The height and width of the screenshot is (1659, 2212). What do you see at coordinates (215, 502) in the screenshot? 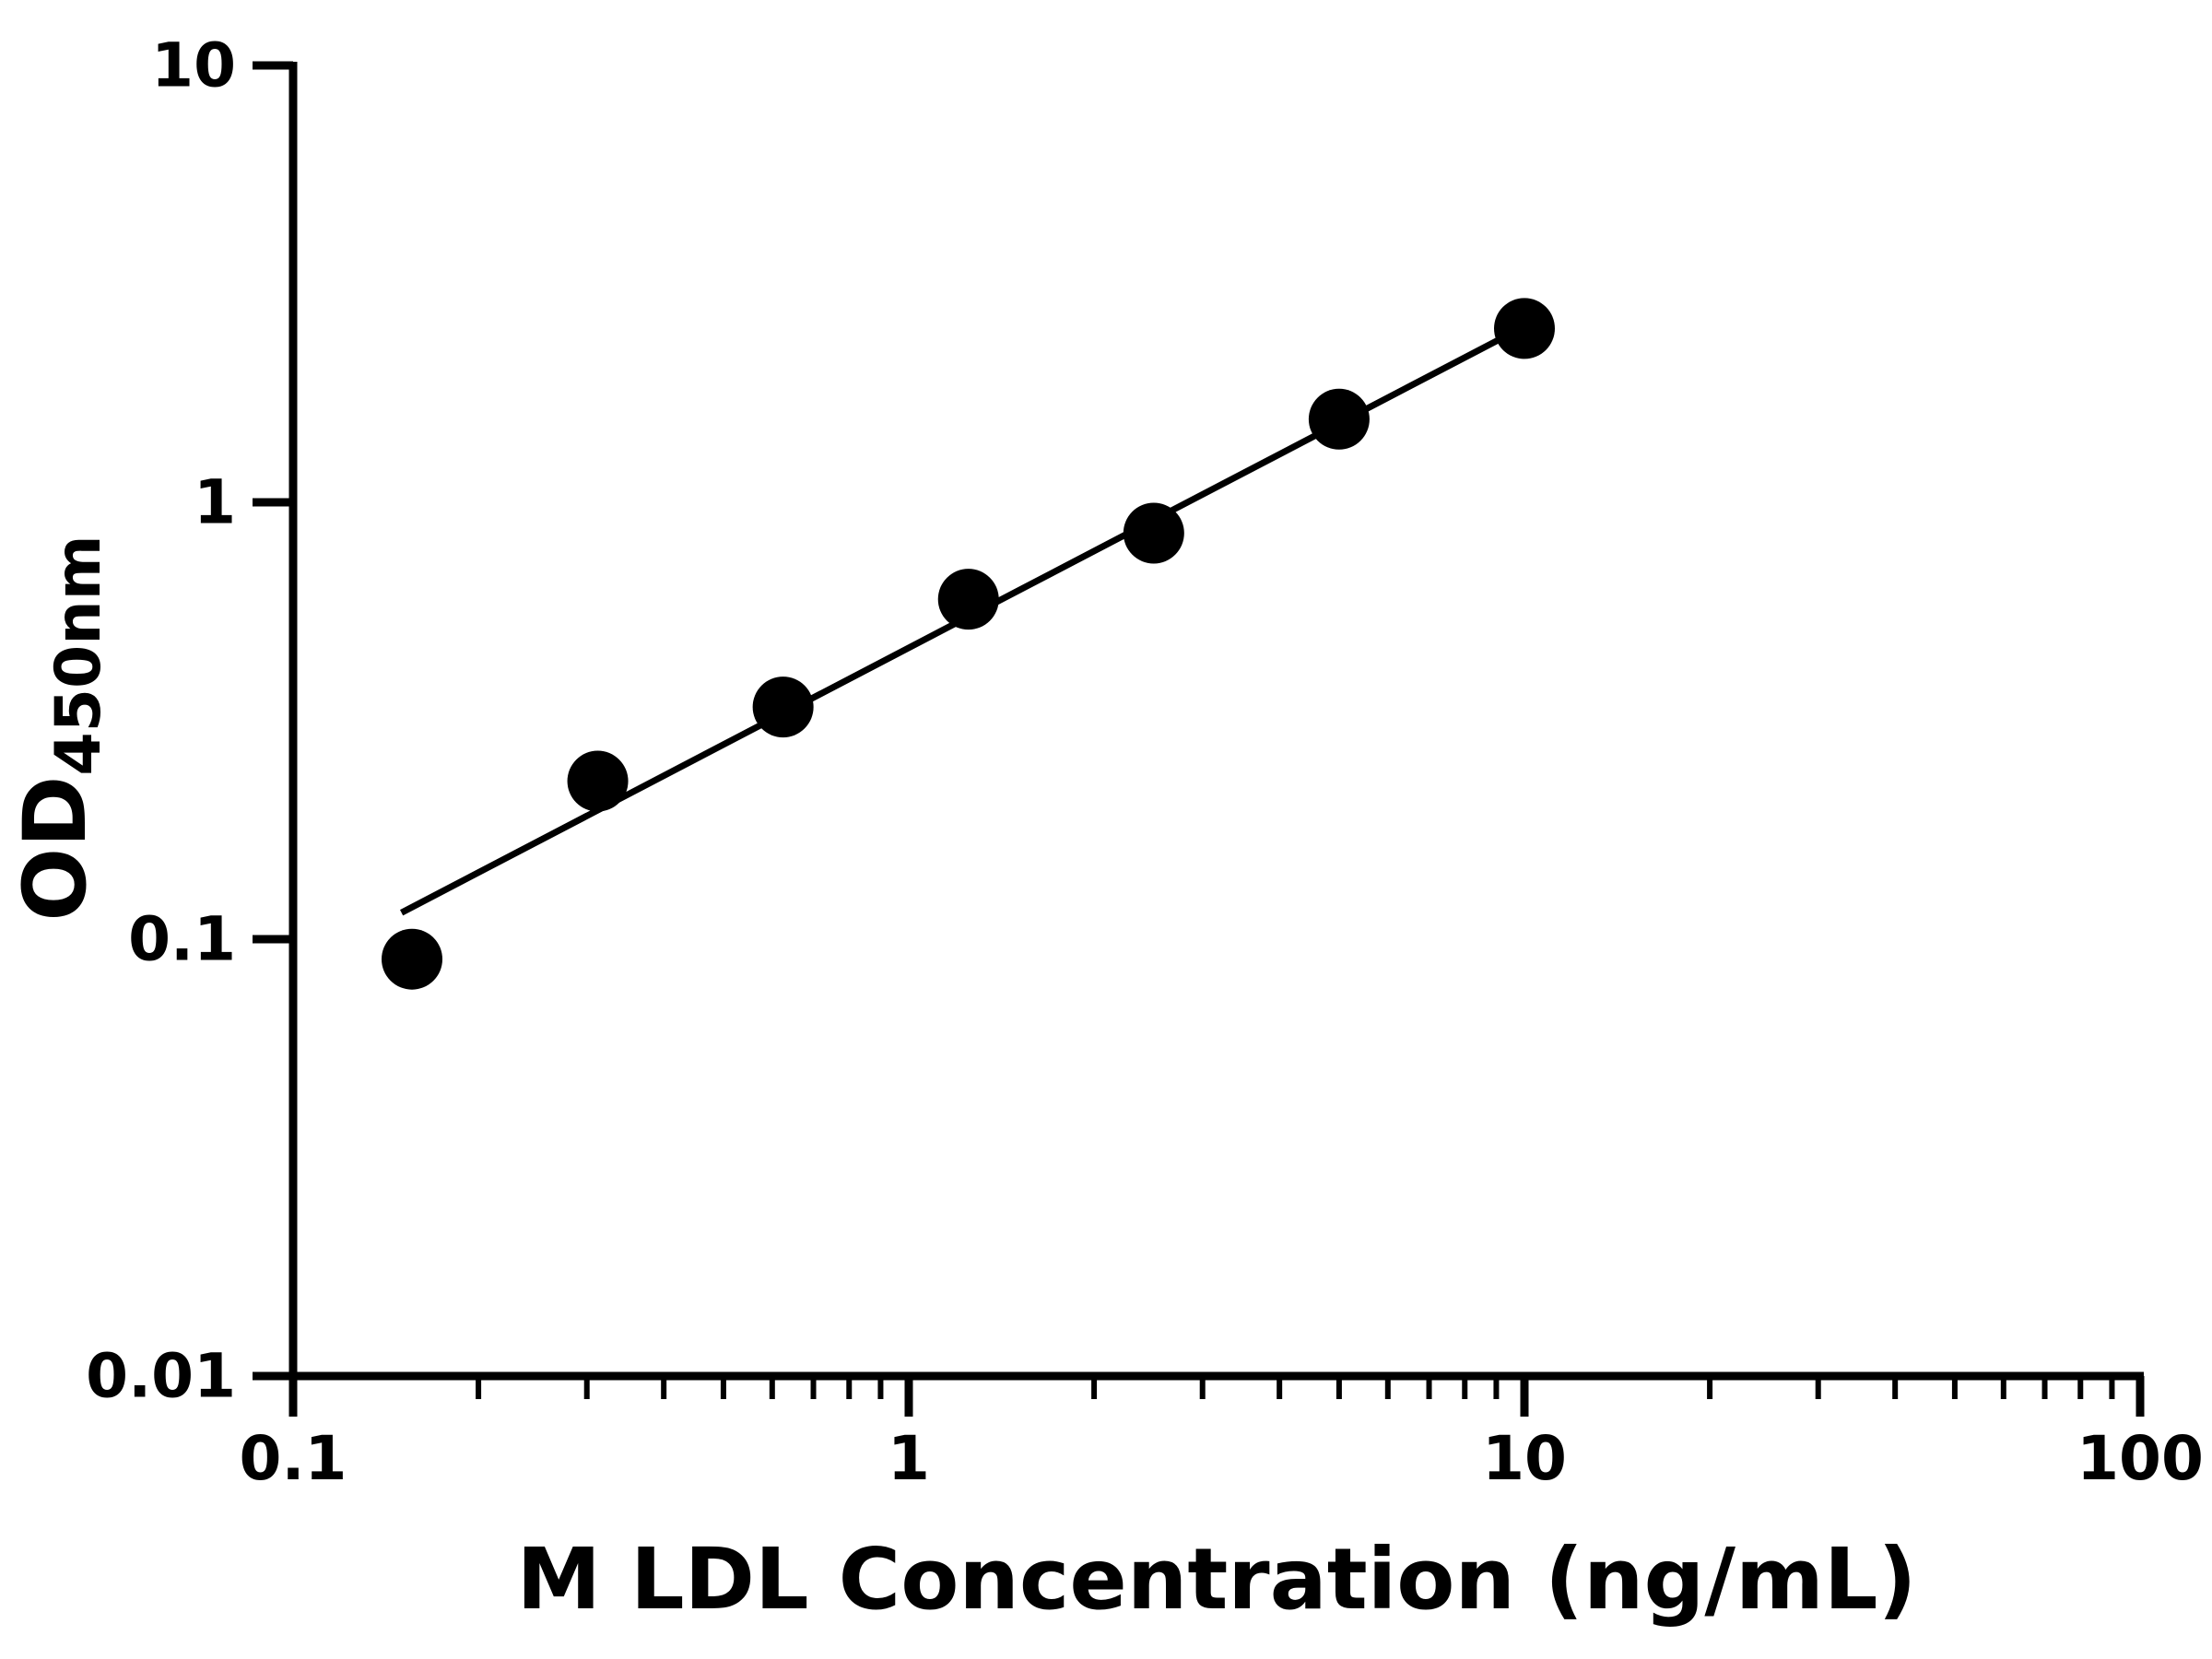
I see `y-tick-label: 1` at bounding box center [215, 502].